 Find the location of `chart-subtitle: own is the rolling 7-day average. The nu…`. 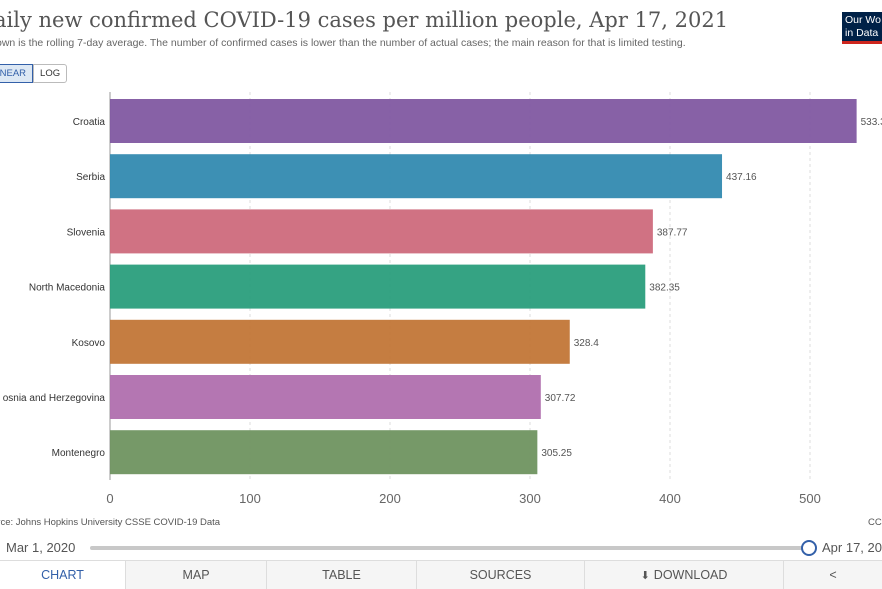

chart-subtitle: own is the rolling 7-day average. The nu… is located at coordinates (343, 43).